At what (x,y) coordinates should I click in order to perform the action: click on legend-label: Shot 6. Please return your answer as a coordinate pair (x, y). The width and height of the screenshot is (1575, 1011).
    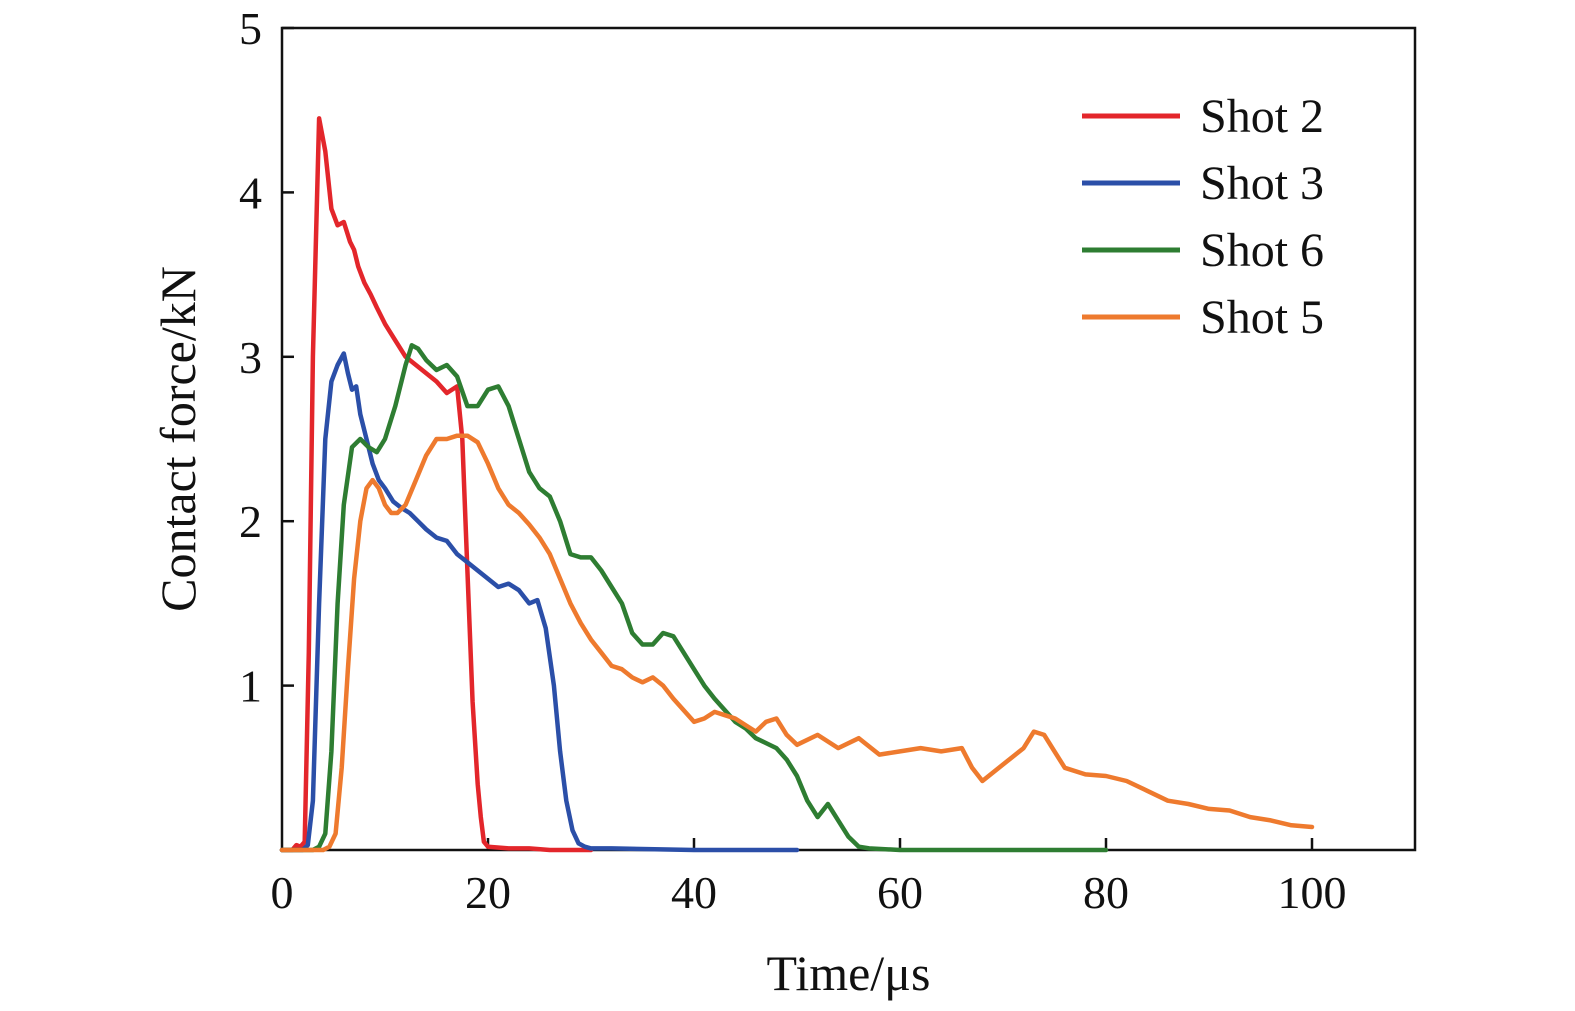
    Looking at the image, I should click on (1262, 250).